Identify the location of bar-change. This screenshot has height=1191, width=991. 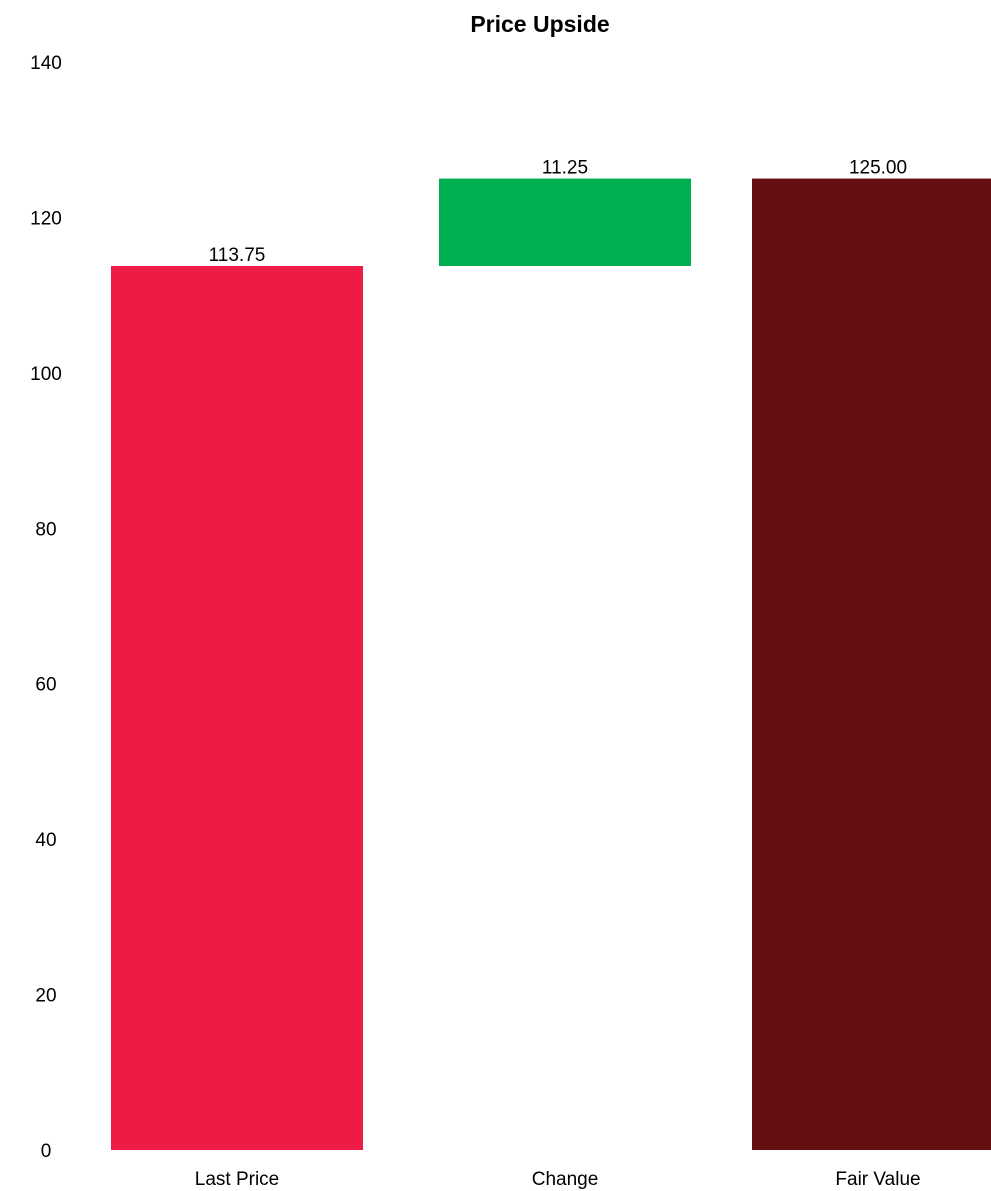
(565, 222).